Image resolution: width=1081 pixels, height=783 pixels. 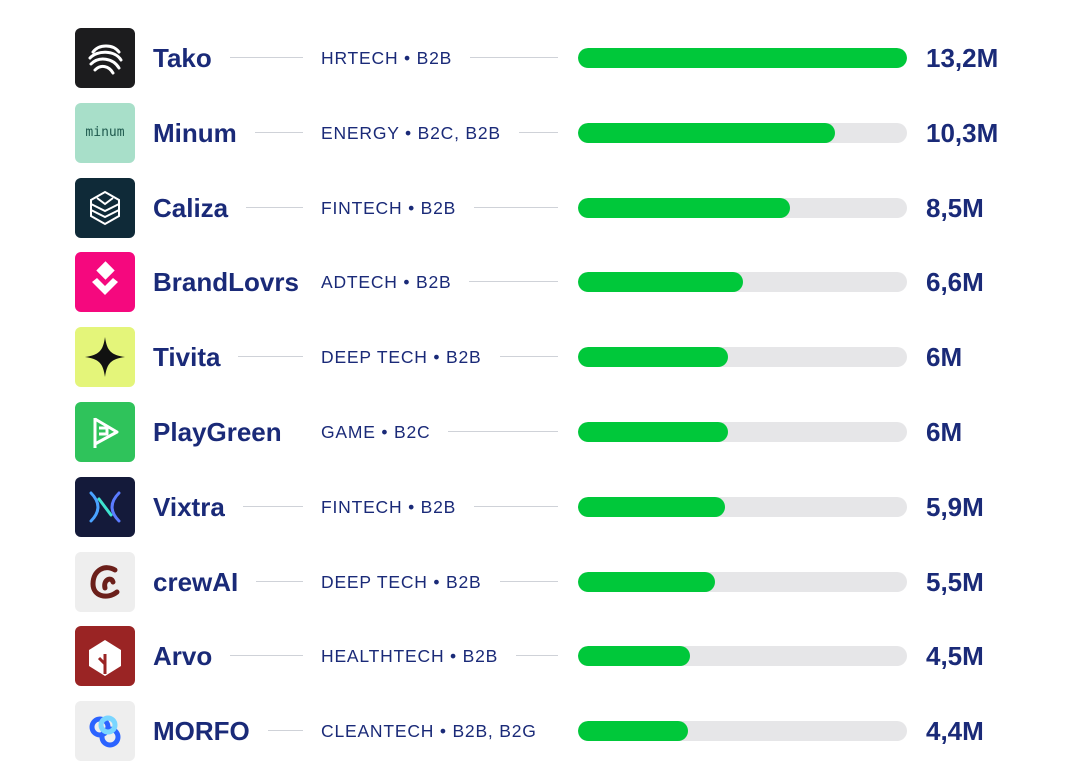 I want to click on chart-row: Arvo HEALTHTECH • B2B 4,5M, so click(x=540, y=656).